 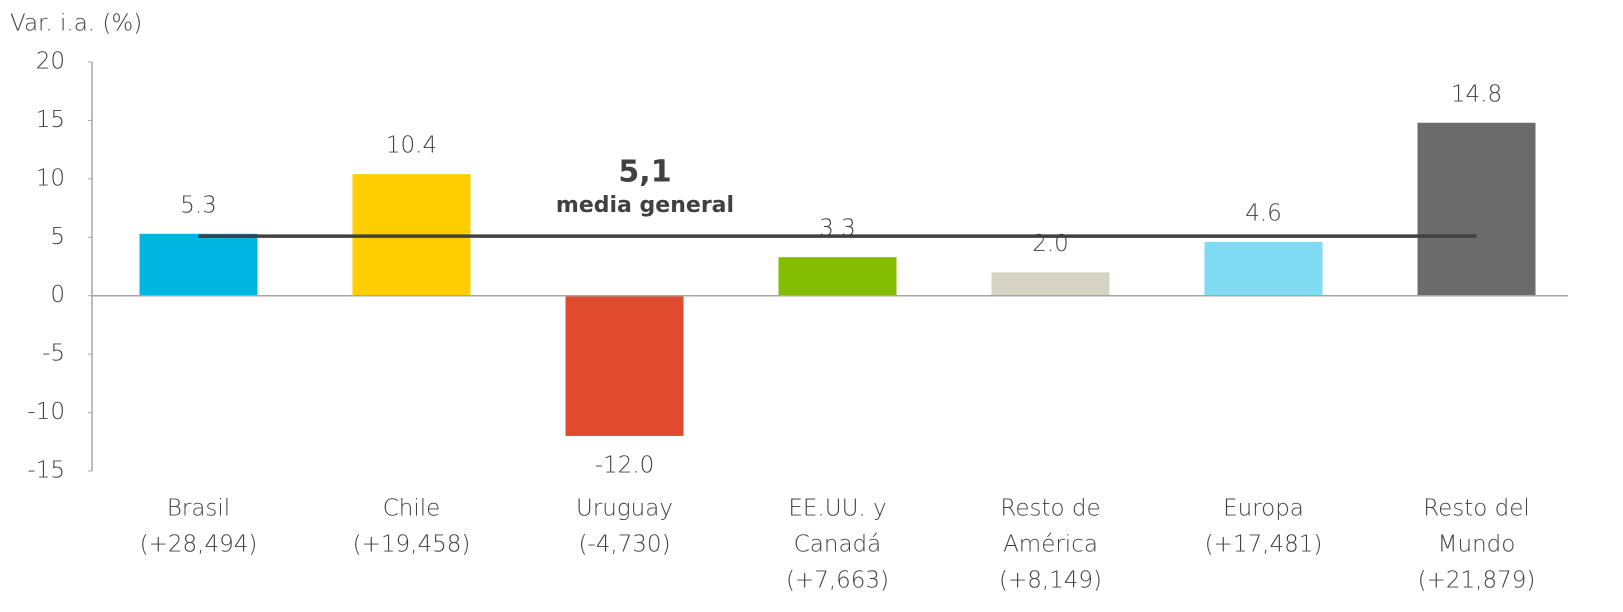 I want to click on y-tick-label: 10, so click(x=50, y=178).